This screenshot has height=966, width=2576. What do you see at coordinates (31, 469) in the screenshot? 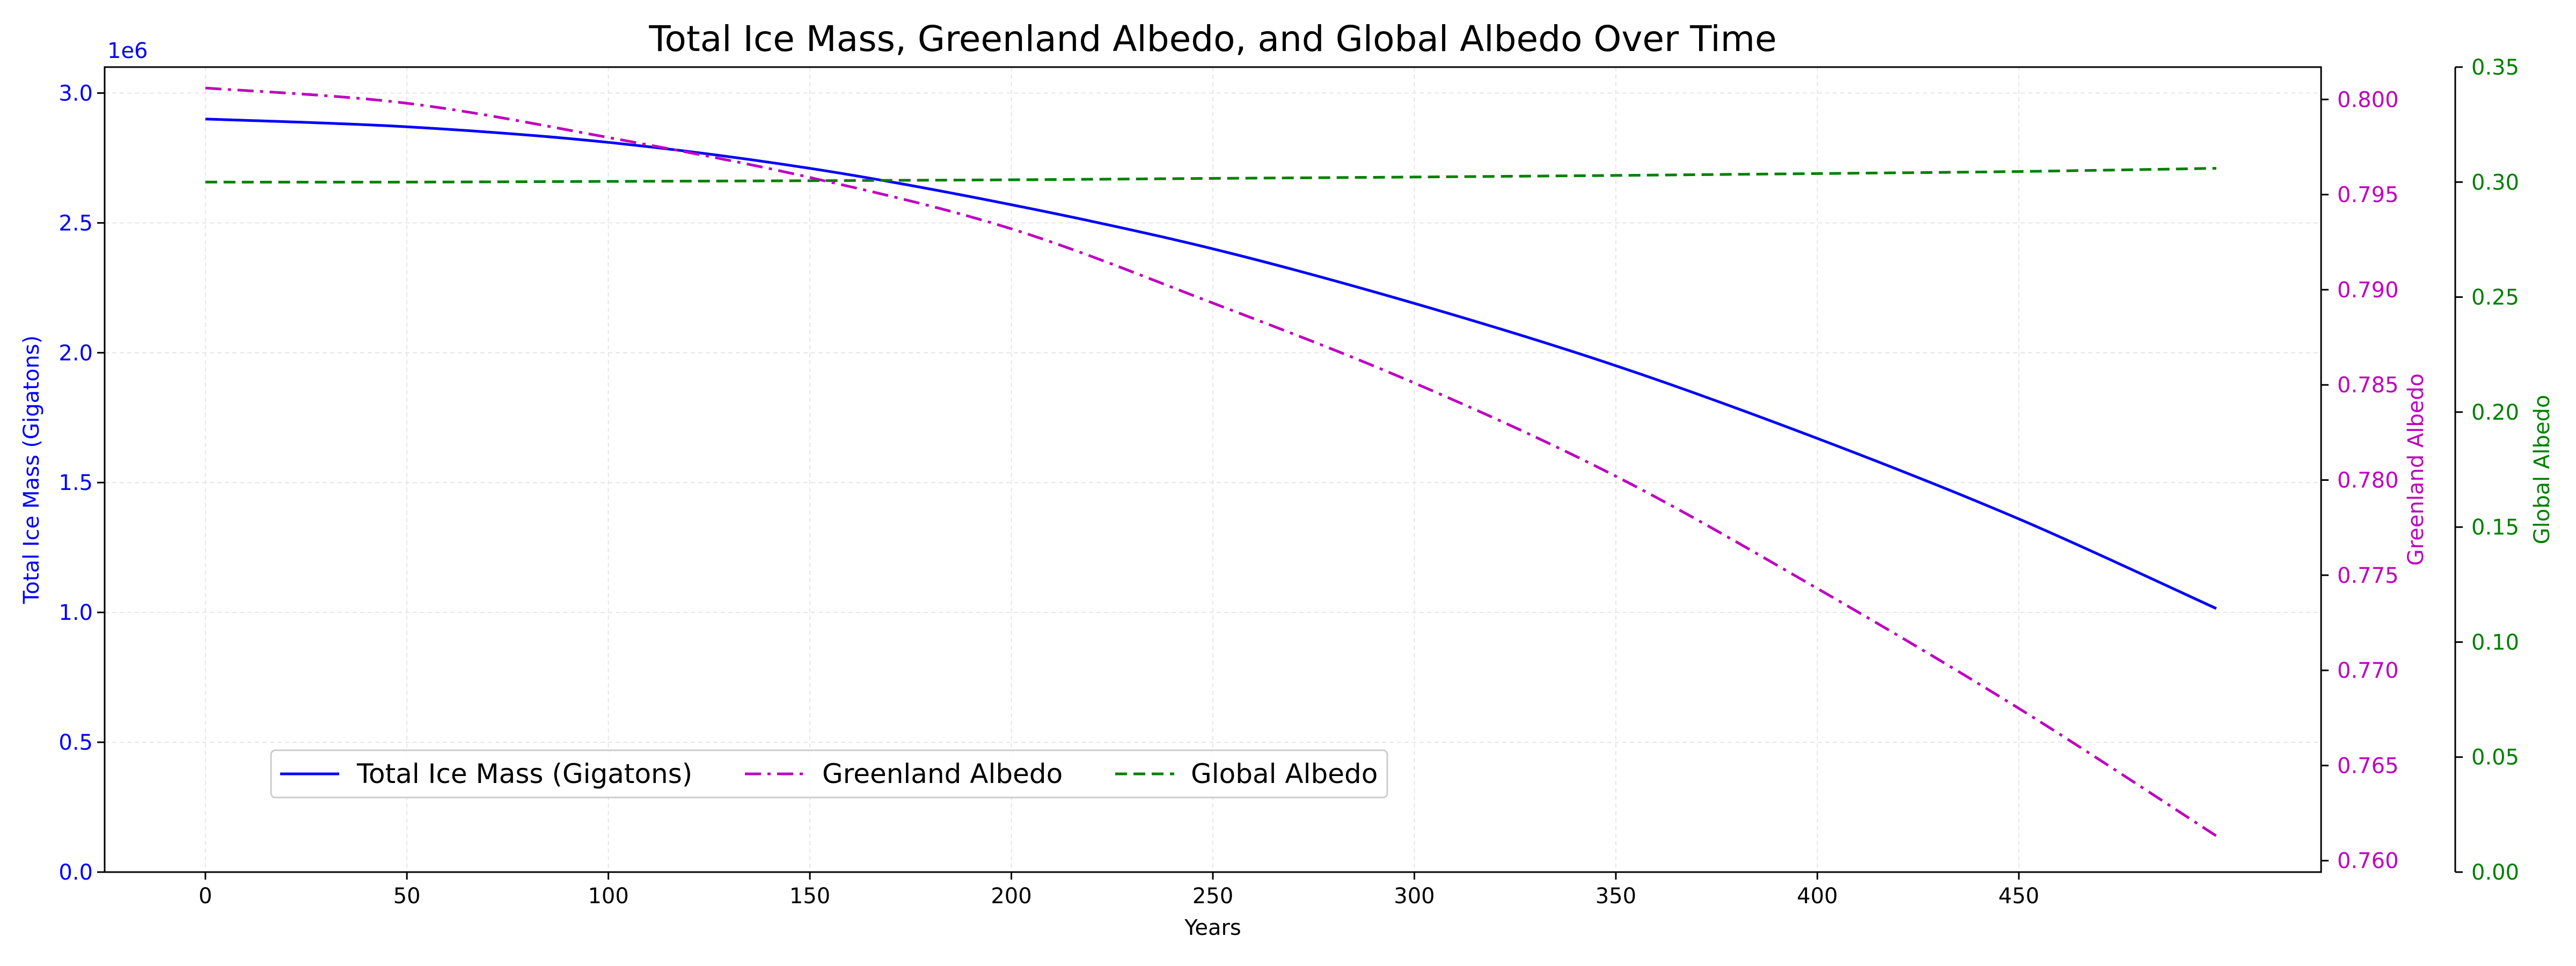
I see `left-y-axis-label: Total Ice Mass (Gigatons)` at bounding box center [31, 469].